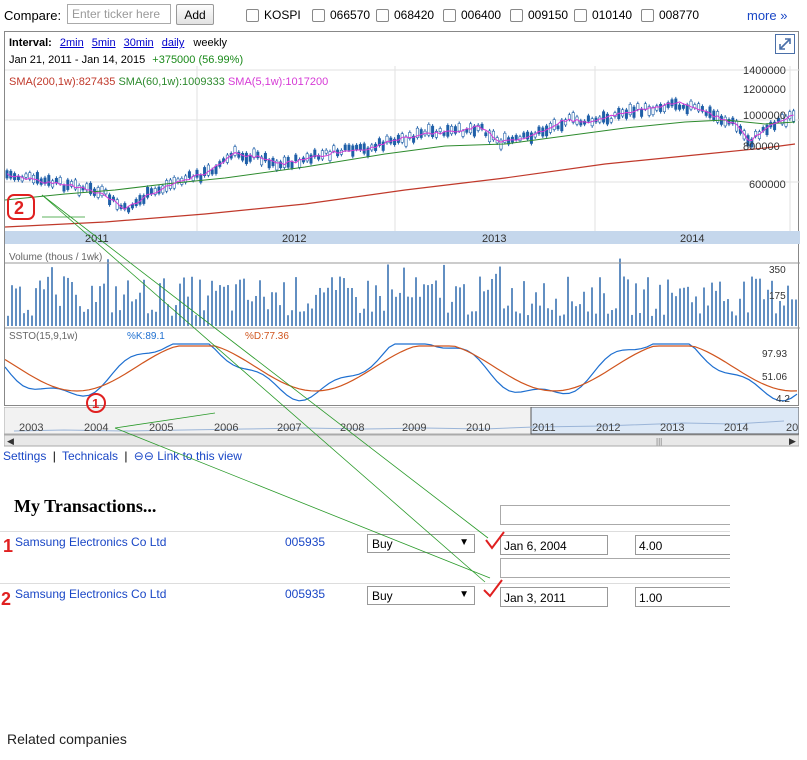 The height and width of the screenshot is (760, 807). Describe the element at coordinates (352, 428) in the screenshot. I see `navigator-year-label: 2008` at that location.